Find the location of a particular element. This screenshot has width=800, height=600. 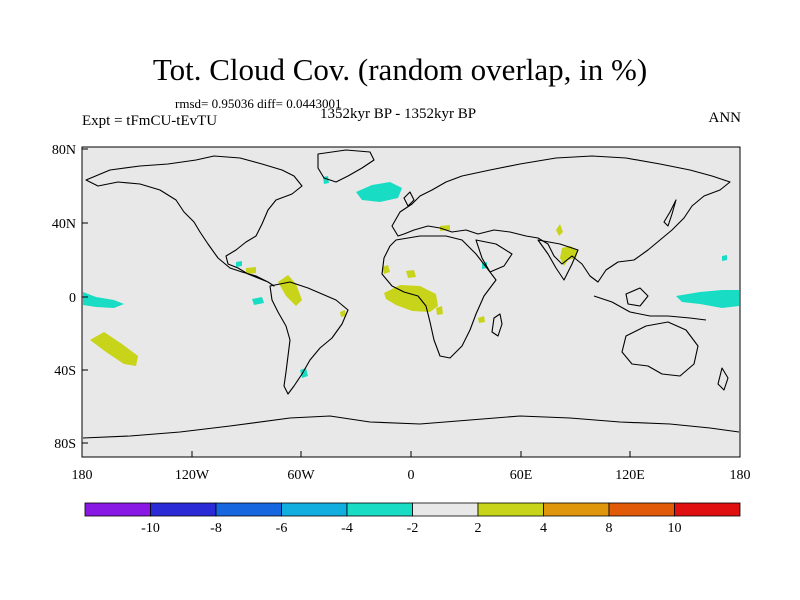

coast-australia is located at coordinates (660, 349).